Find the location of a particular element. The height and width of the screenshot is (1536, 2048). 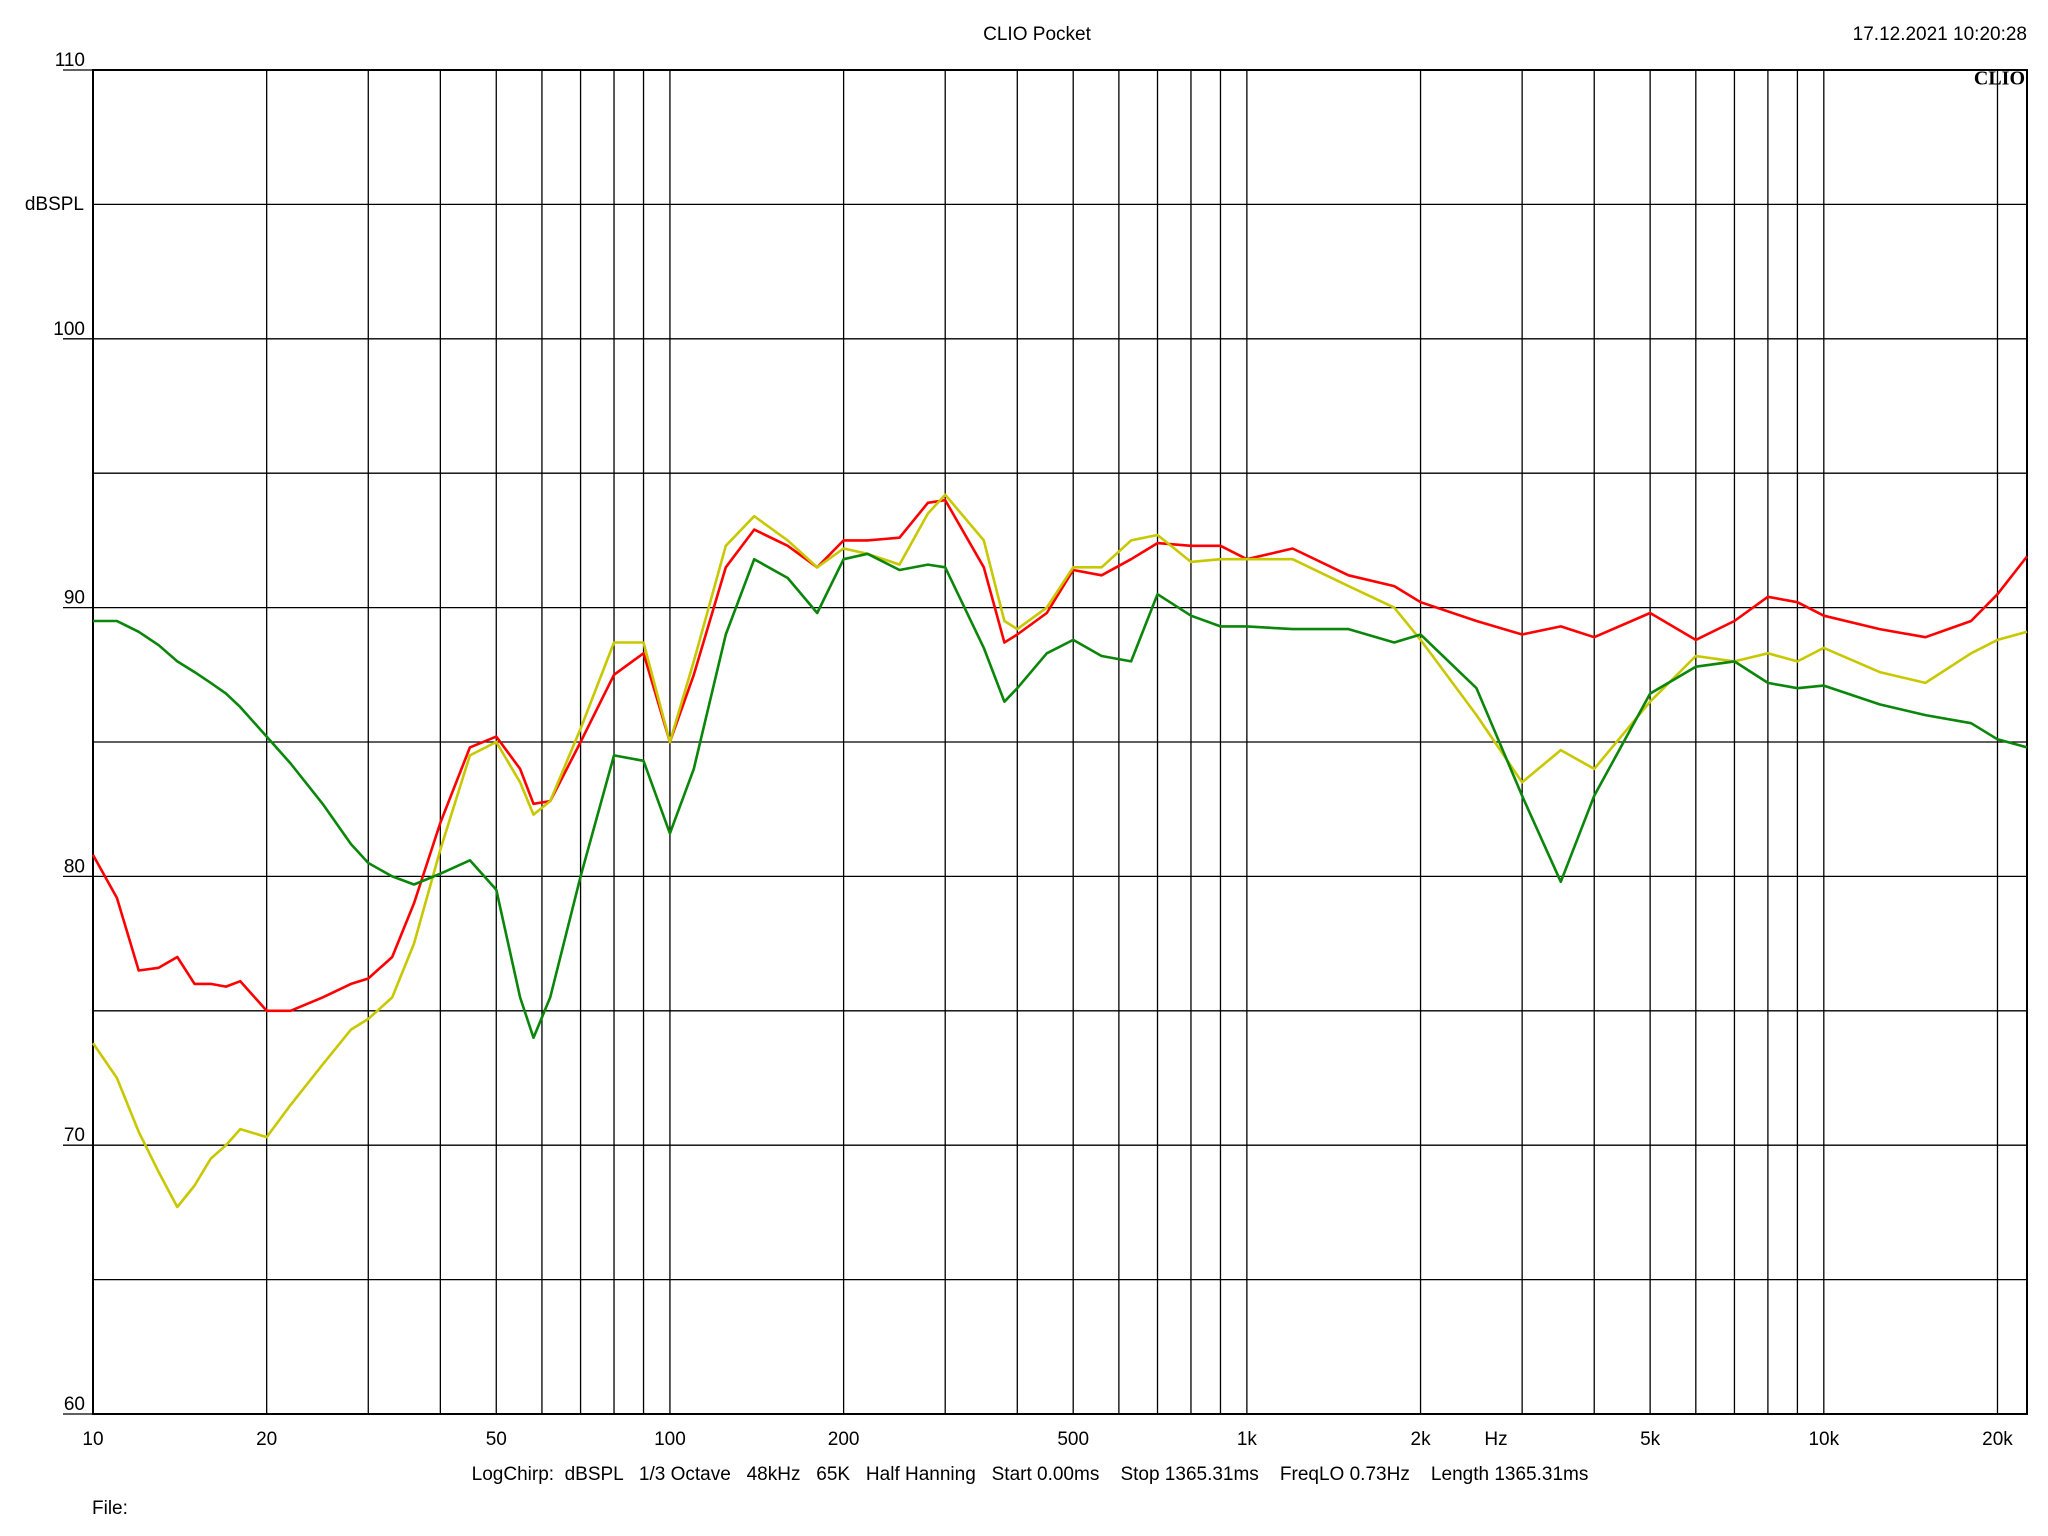

y-tick-label: 100 is located at coordinates (69, 329).